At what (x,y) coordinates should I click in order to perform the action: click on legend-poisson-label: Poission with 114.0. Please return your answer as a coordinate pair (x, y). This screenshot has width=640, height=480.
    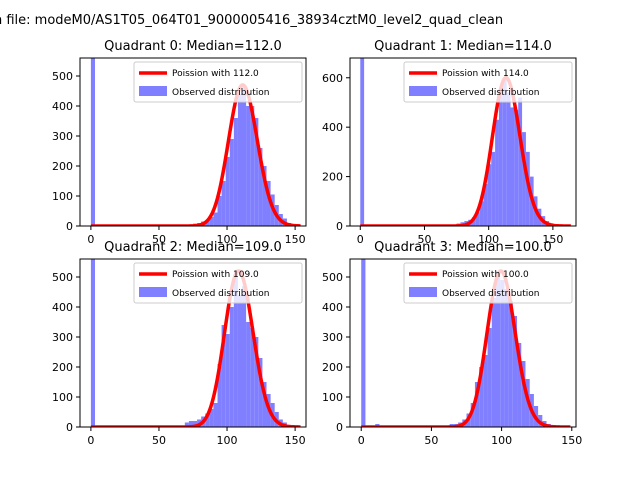
    Looking at the image, I should click on (485, 74).